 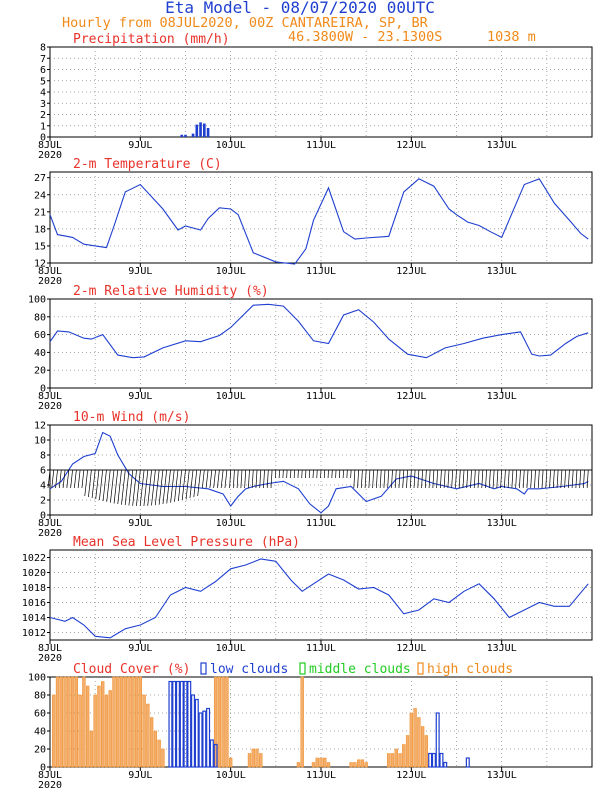 I want to click on y-tick-label: 1020, so click(x=34, y=573).